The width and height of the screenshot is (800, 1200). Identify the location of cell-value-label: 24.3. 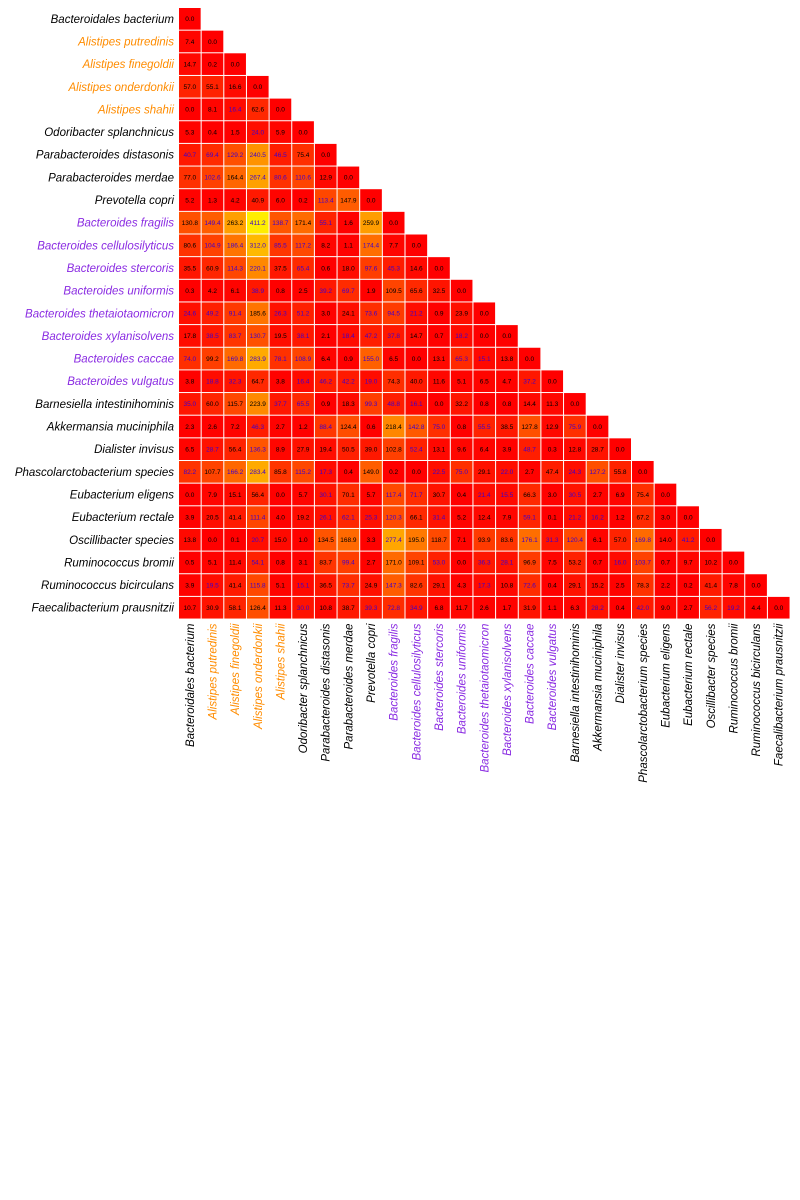
(575, 472).